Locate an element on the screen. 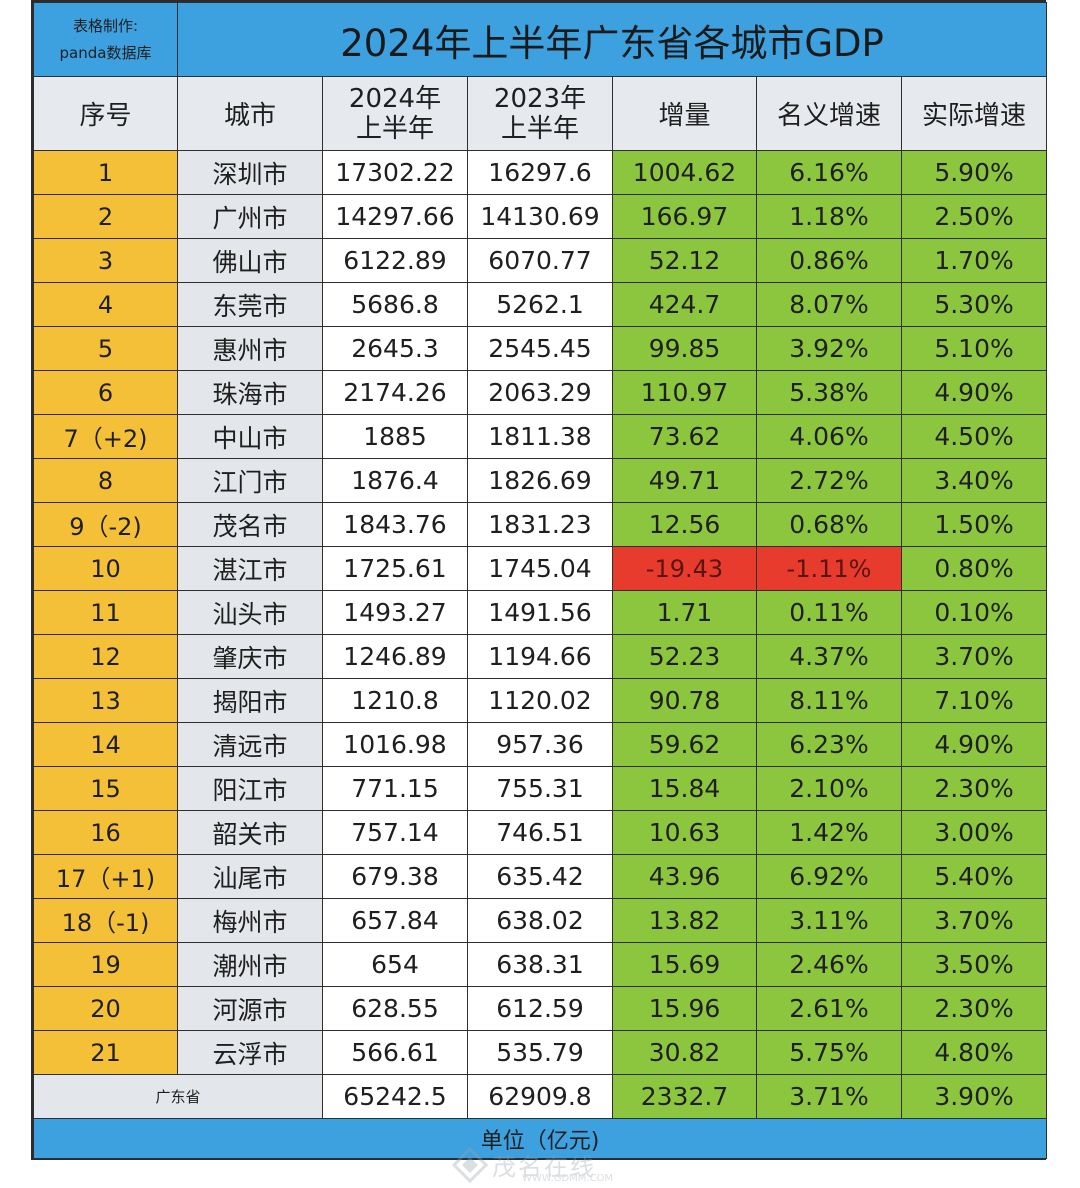 Image resolution: width=1080 pixels, height=1188 pixels. increase-cell: 15.84 is located at coordinates (684, 788).